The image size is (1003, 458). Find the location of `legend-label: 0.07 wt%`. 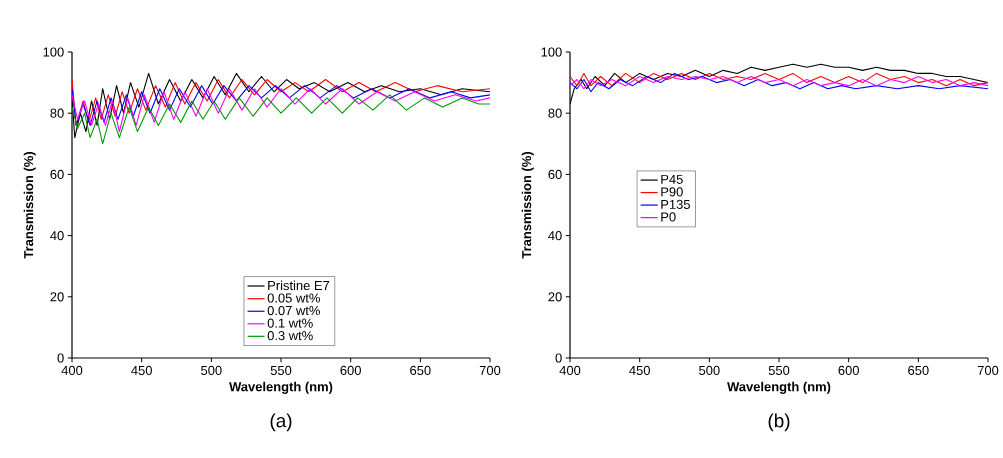

legend-label: 0.07 wt% is located at coordinates (293, 310).